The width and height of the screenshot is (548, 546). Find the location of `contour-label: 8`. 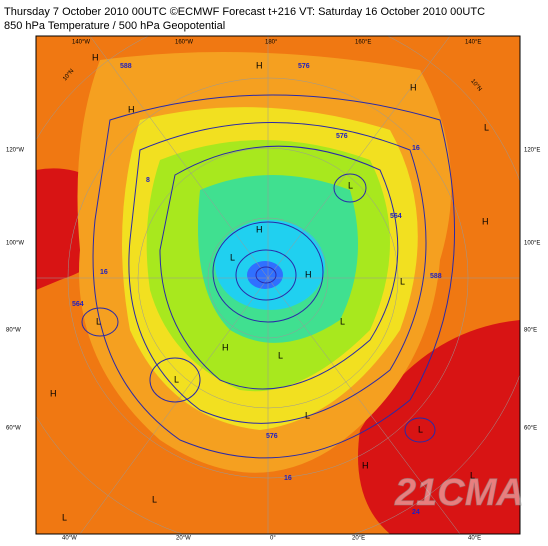

contour-label: 8 is located at coordinates (148, 180).